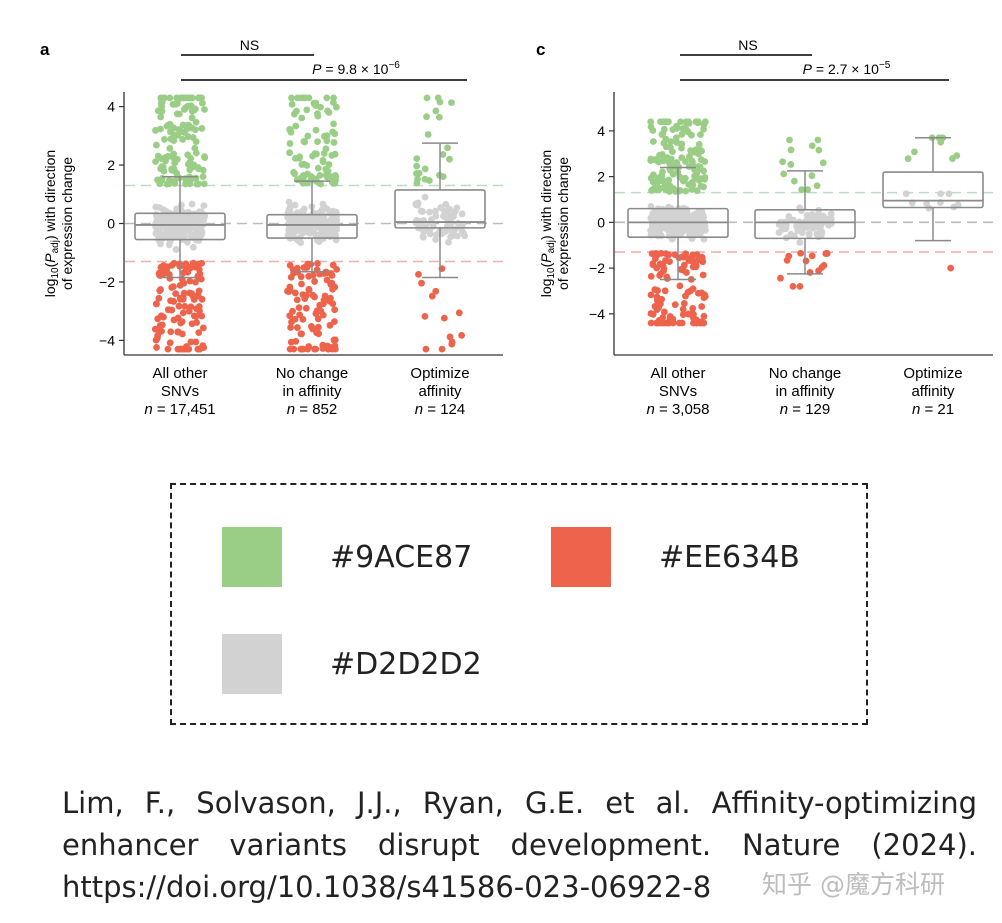 This screenshot has height=923, width=1002. Describe the element at coordinates (805, 409) in the screenshot. I see `category-n-label: n = 129` at that location.